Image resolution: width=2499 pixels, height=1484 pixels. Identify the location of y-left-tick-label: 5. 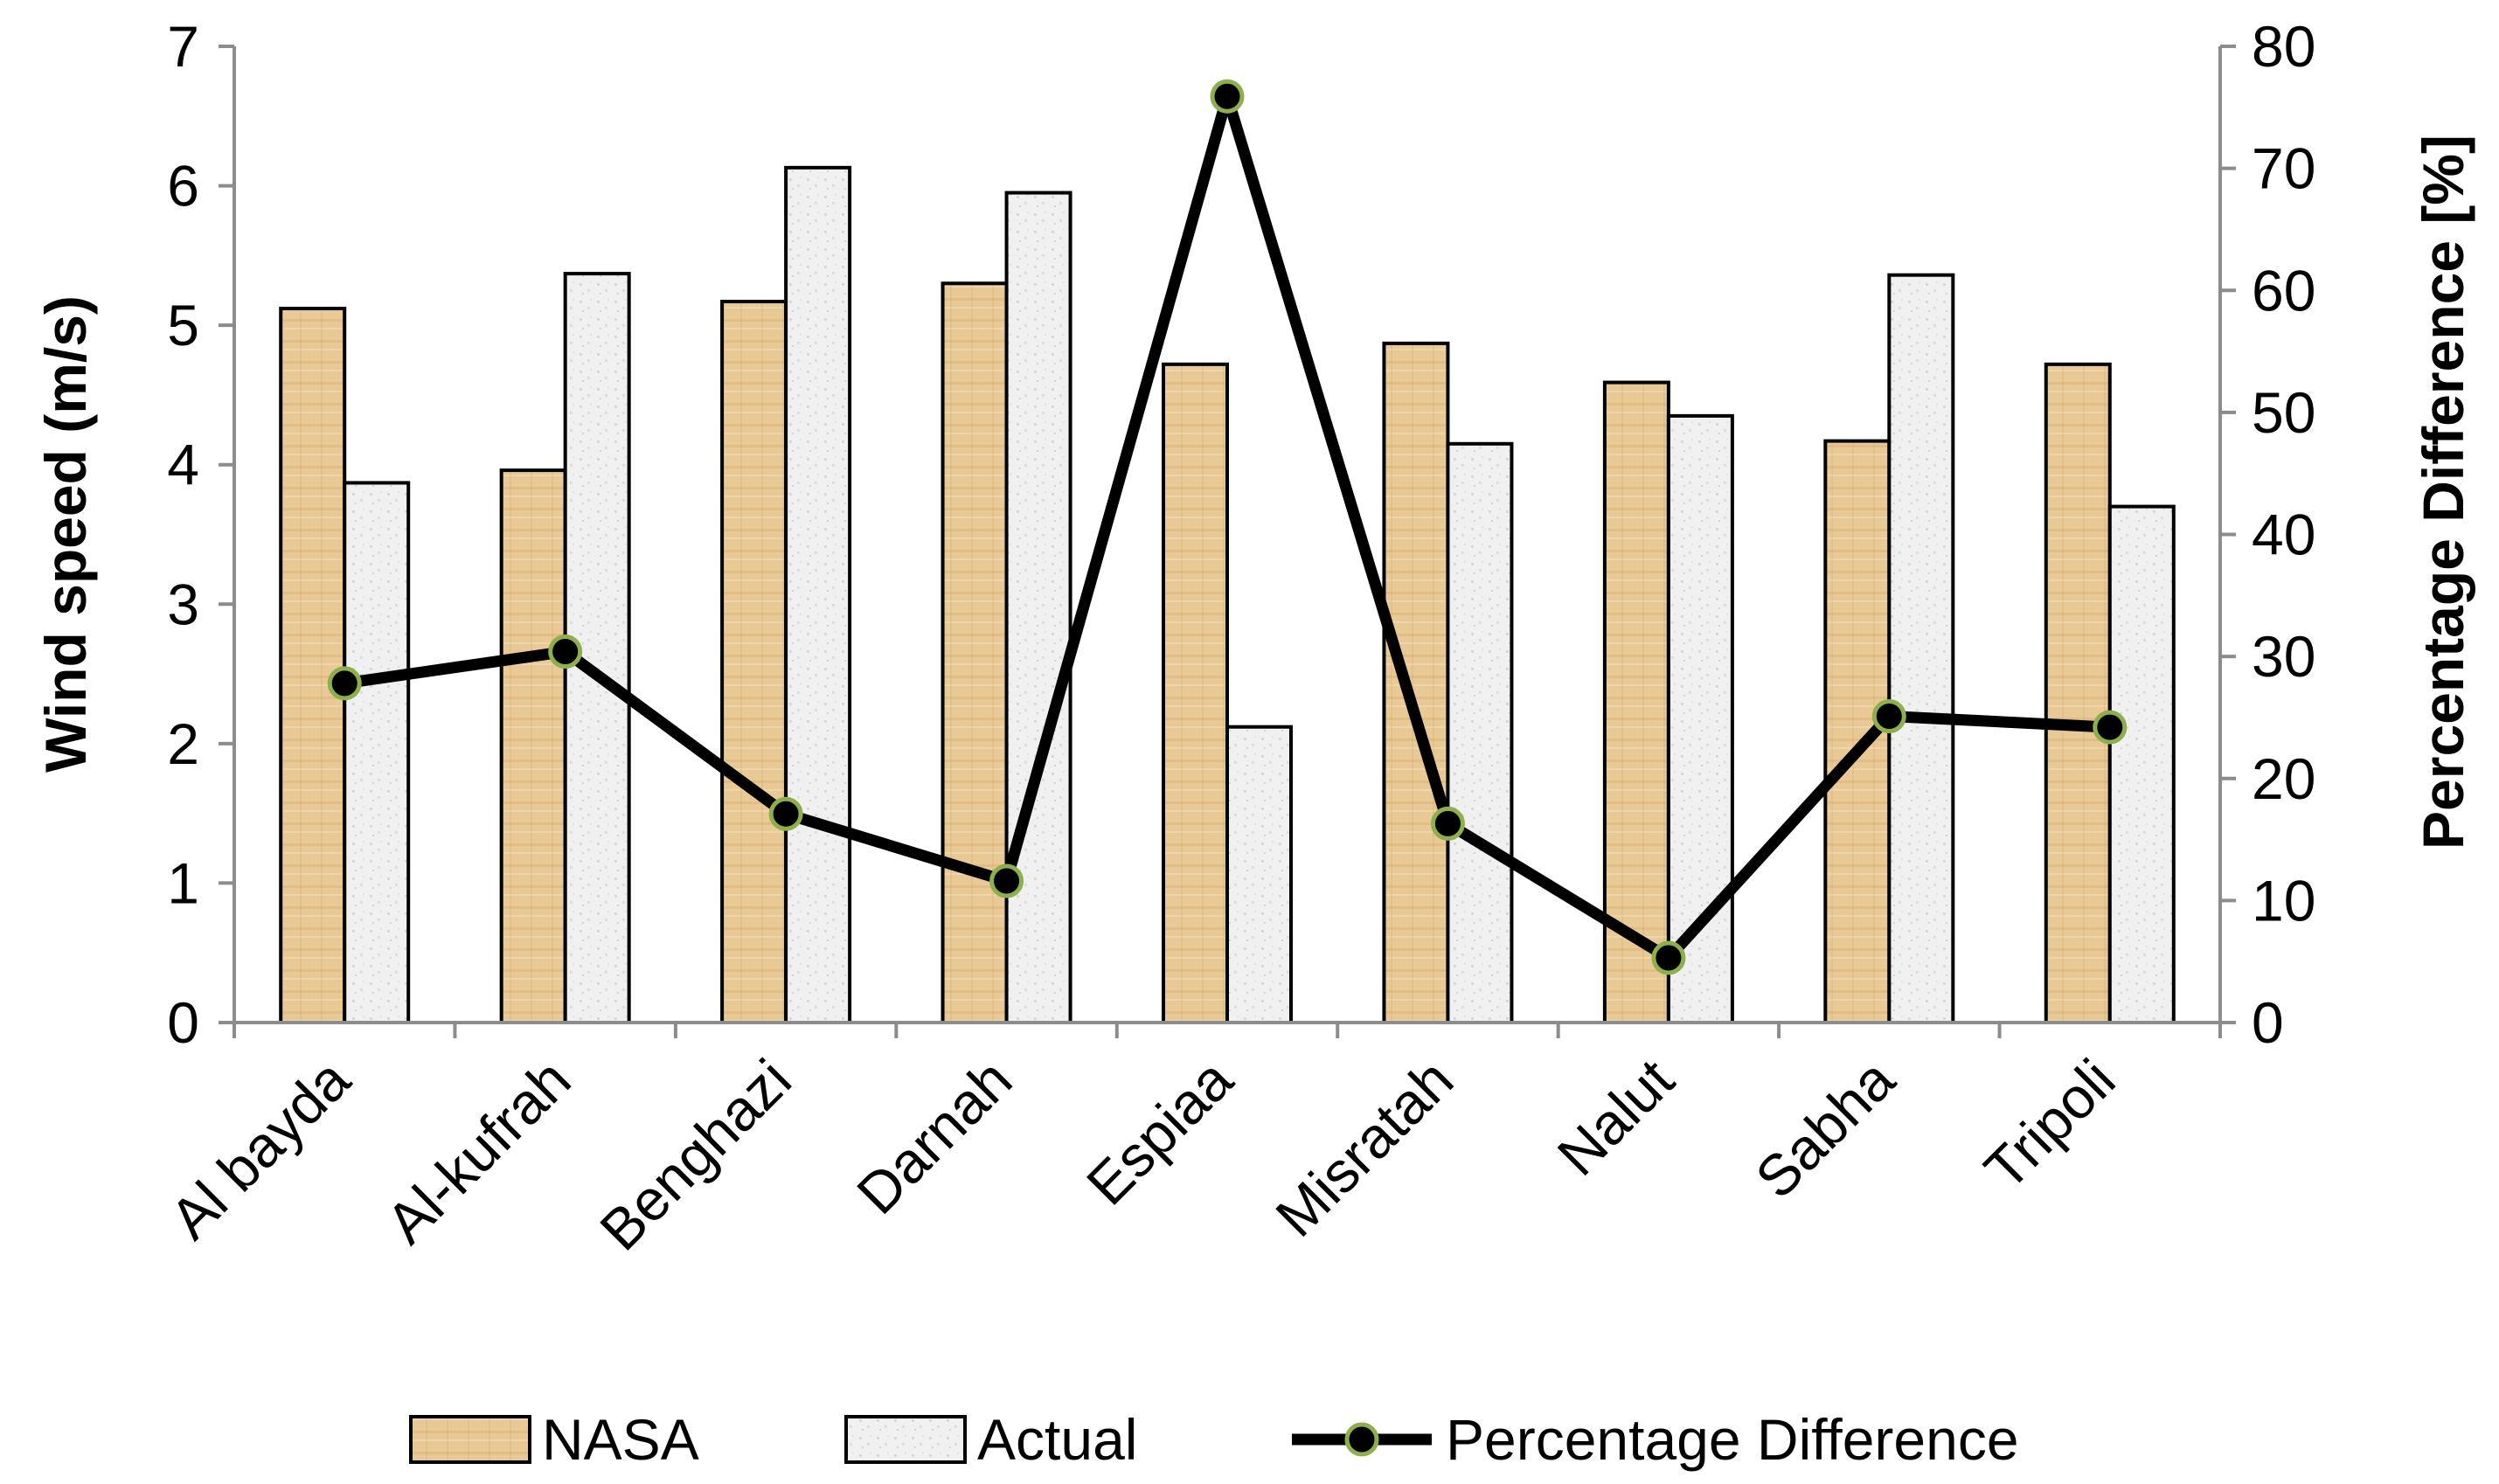
(183, 325).